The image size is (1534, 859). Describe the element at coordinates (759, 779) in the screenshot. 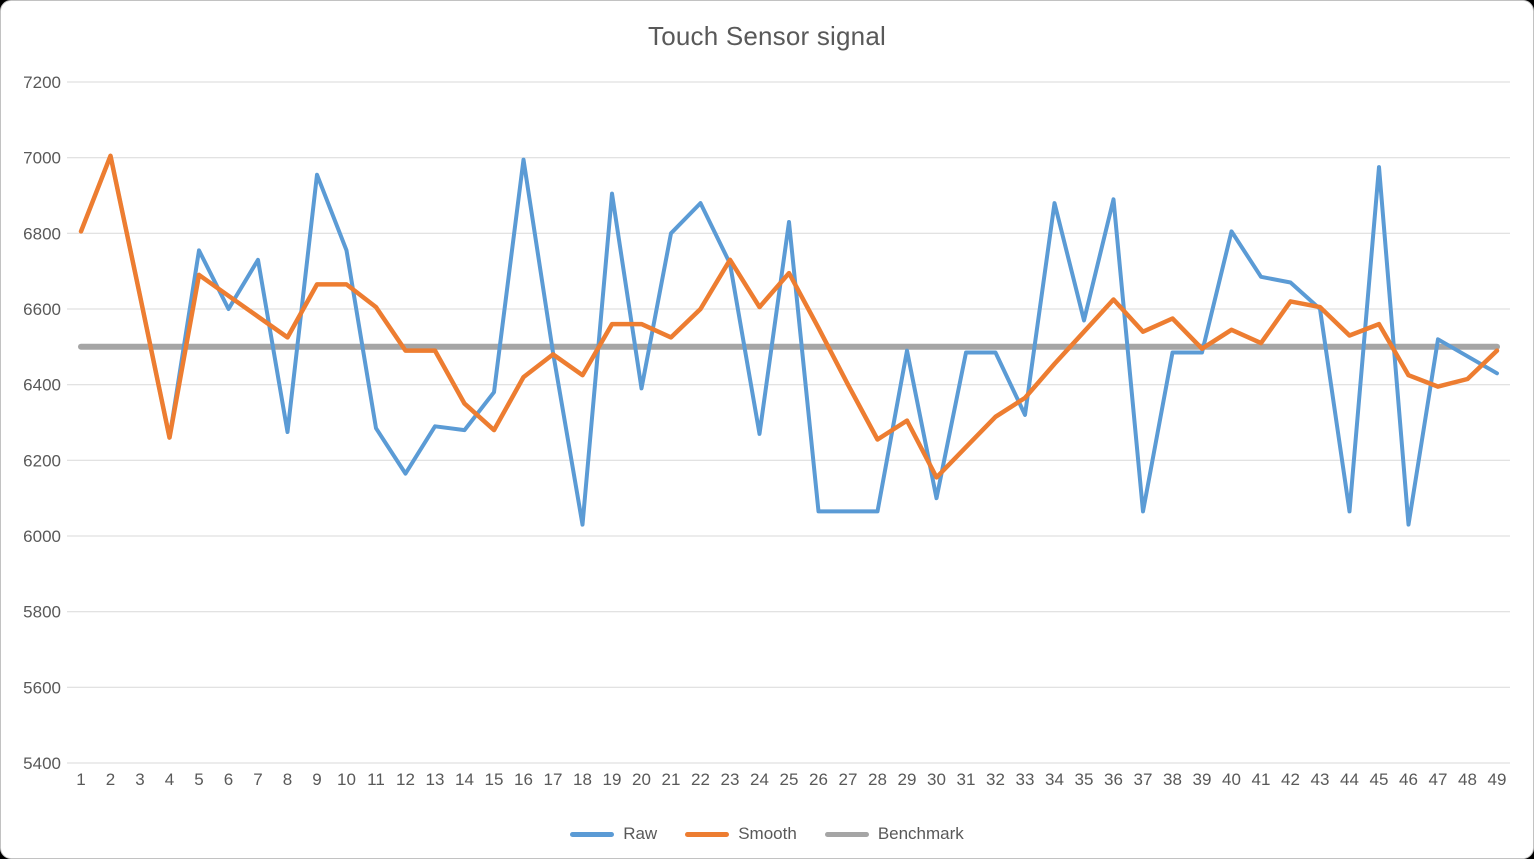

I see `x-tick-label: 24` at that location.